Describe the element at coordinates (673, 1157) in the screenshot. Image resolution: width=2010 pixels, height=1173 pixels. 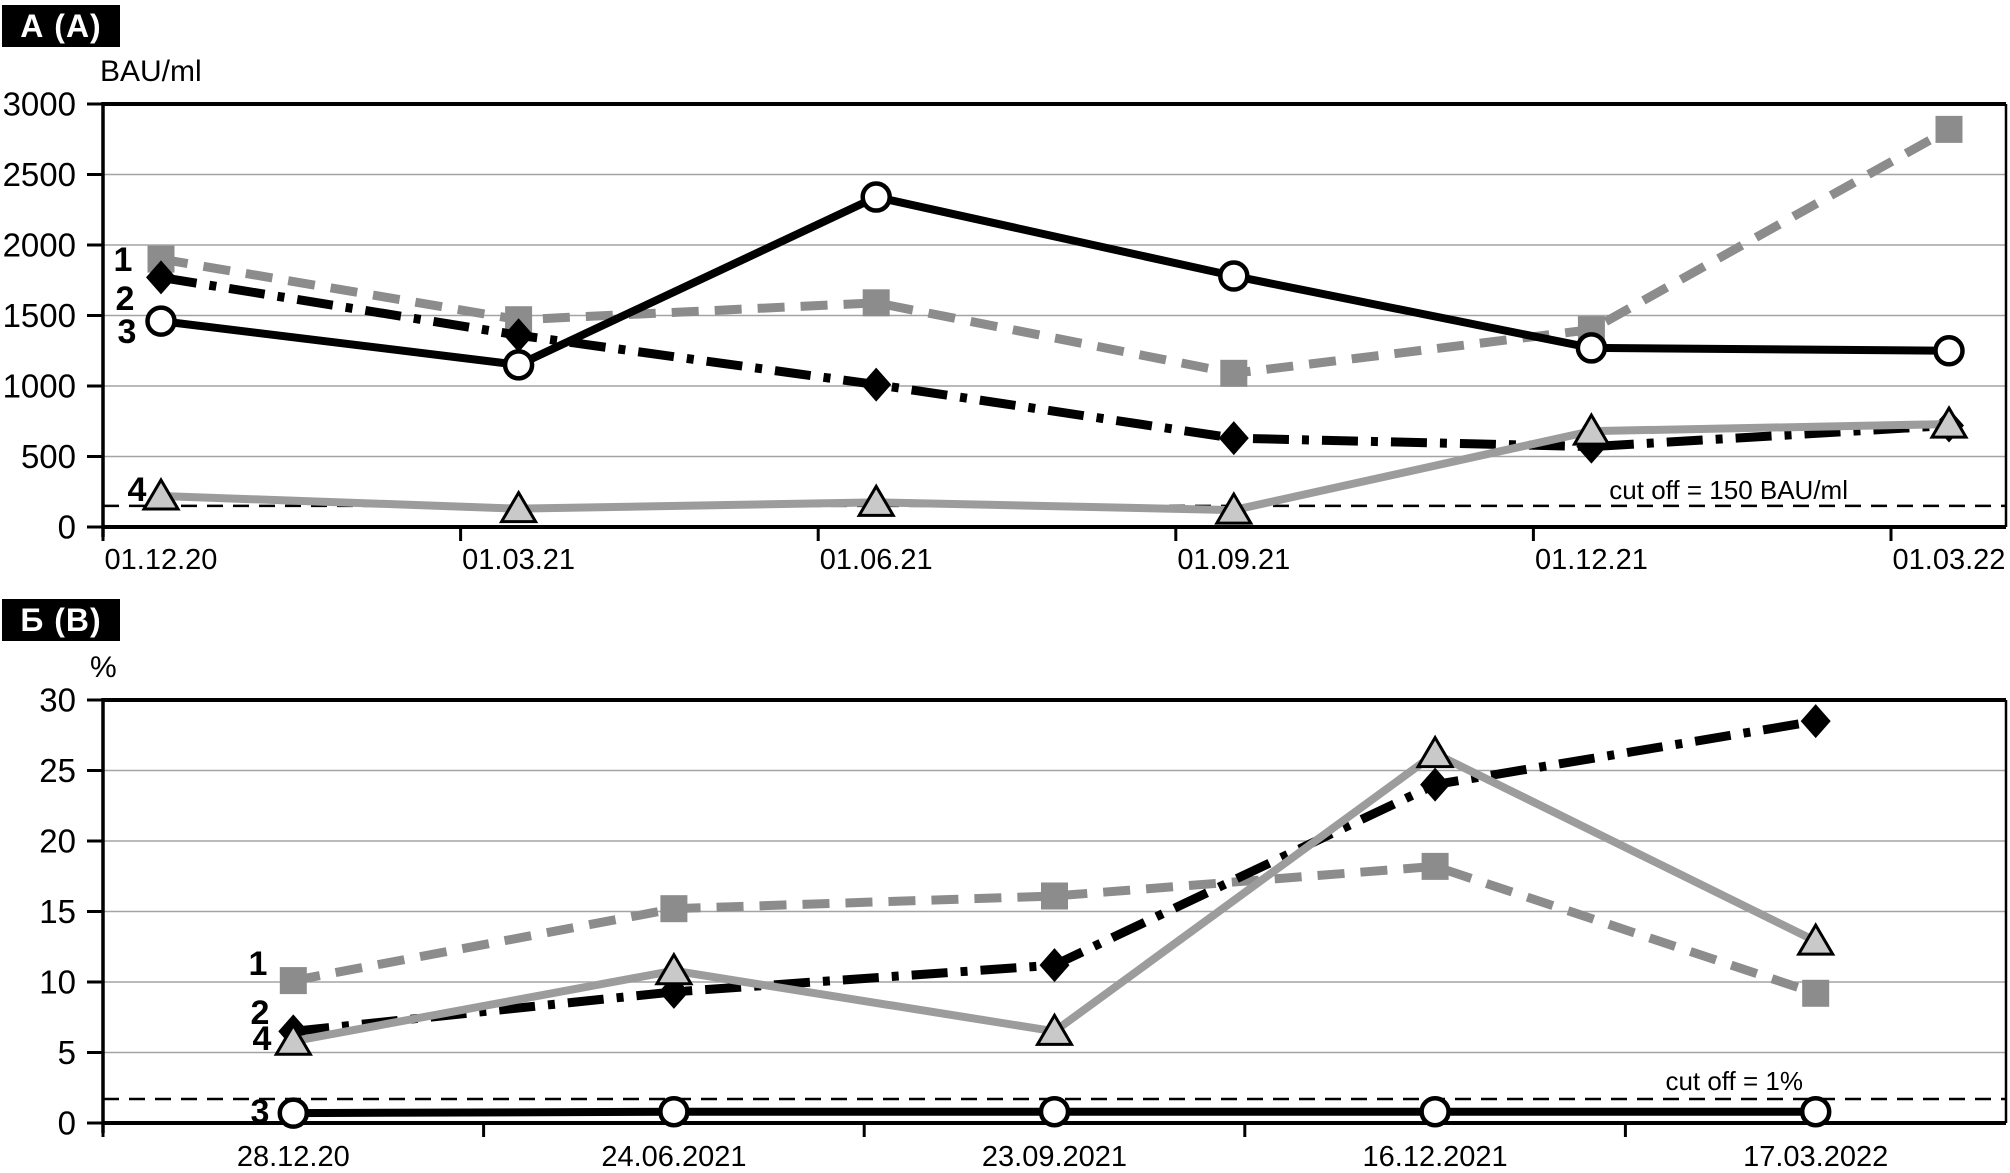
I see `panel-b-x-label-1: 24.06.2021` at that location.